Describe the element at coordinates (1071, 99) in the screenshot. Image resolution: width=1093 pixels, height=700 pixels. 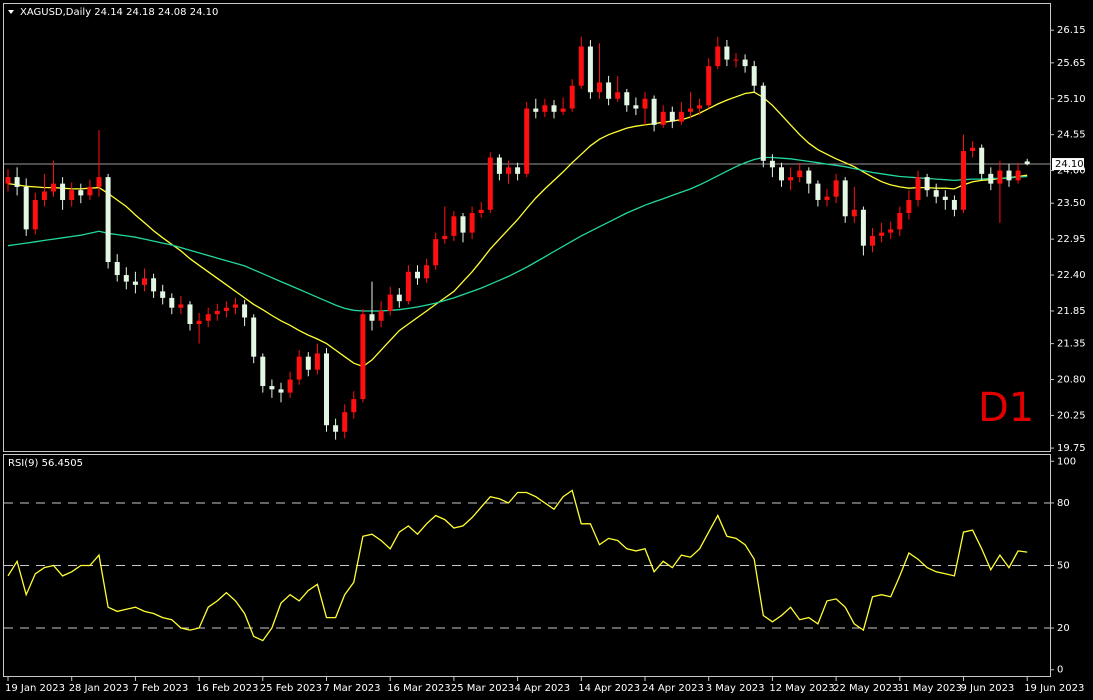
I see `y-tick-label: 25.10` at that location.